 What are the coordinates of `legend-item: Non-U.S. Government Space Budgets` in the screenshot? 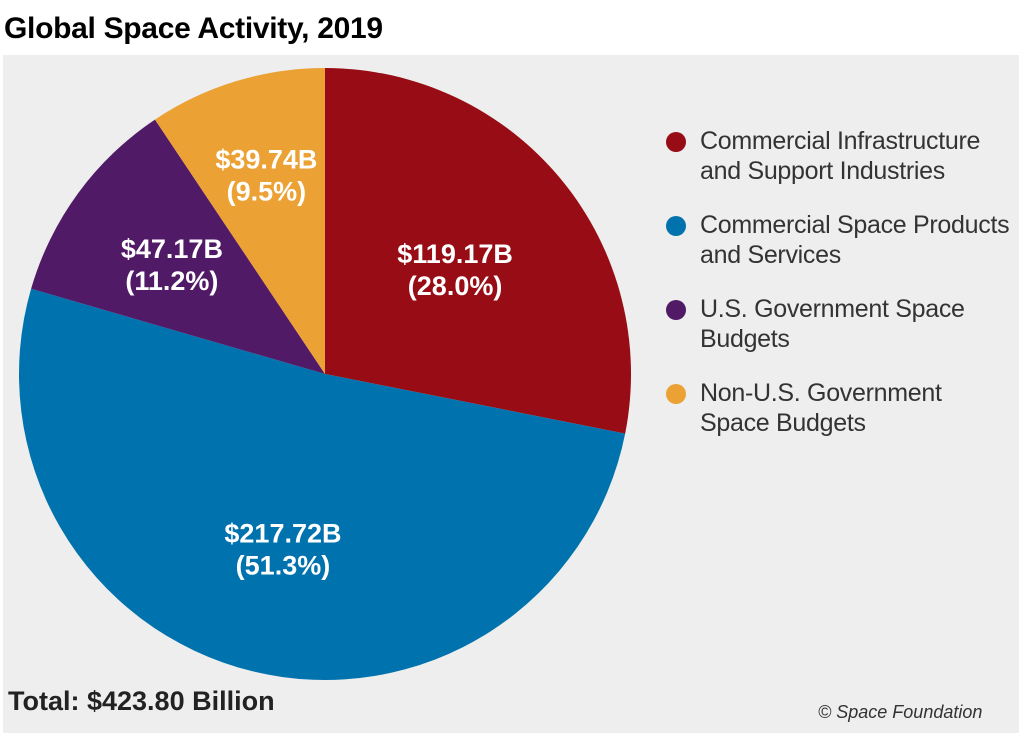 It's located at (837, 420).